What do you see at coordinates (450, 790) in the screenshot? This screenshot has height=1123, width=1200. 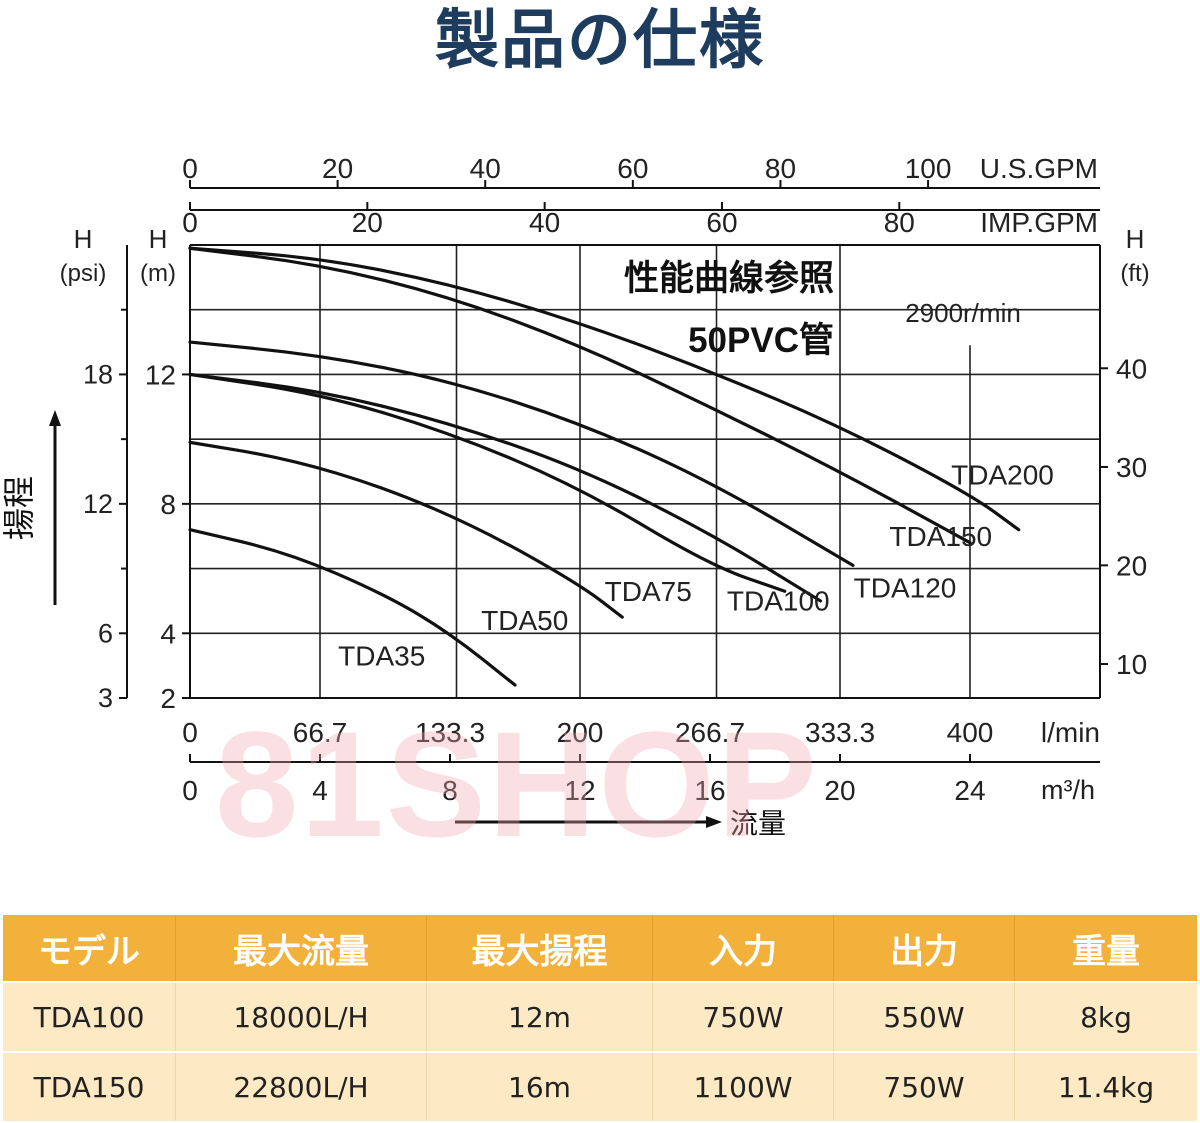 I see `m3h-tick-label: 8` at bounding box center [450, 790].